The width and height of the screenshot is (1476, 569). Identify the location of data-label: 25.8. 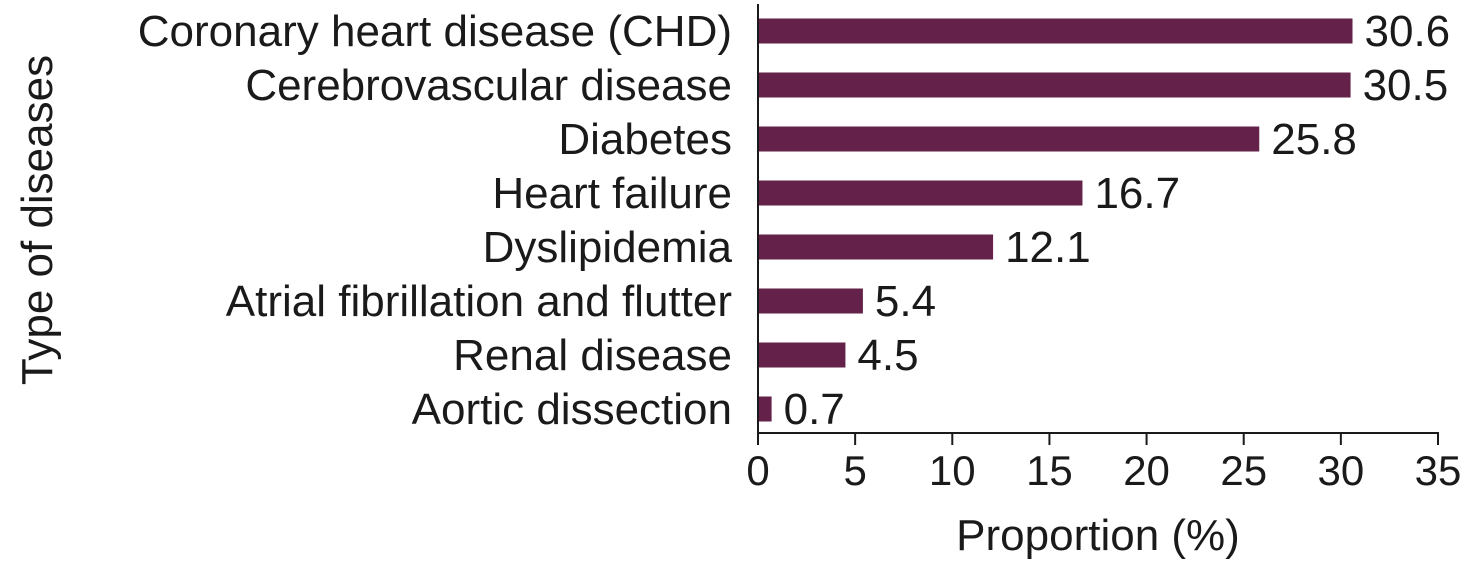
(1314, 139).